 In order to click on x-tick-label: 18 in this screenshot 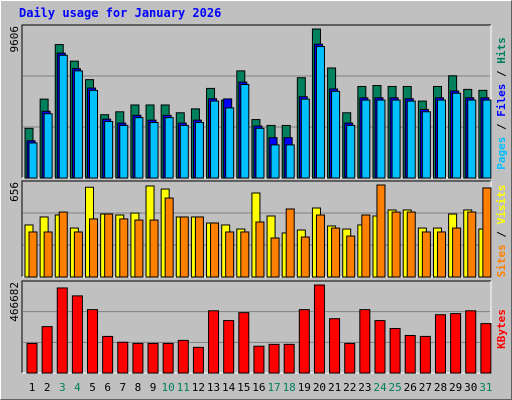, I will do `click(289, 387)`.